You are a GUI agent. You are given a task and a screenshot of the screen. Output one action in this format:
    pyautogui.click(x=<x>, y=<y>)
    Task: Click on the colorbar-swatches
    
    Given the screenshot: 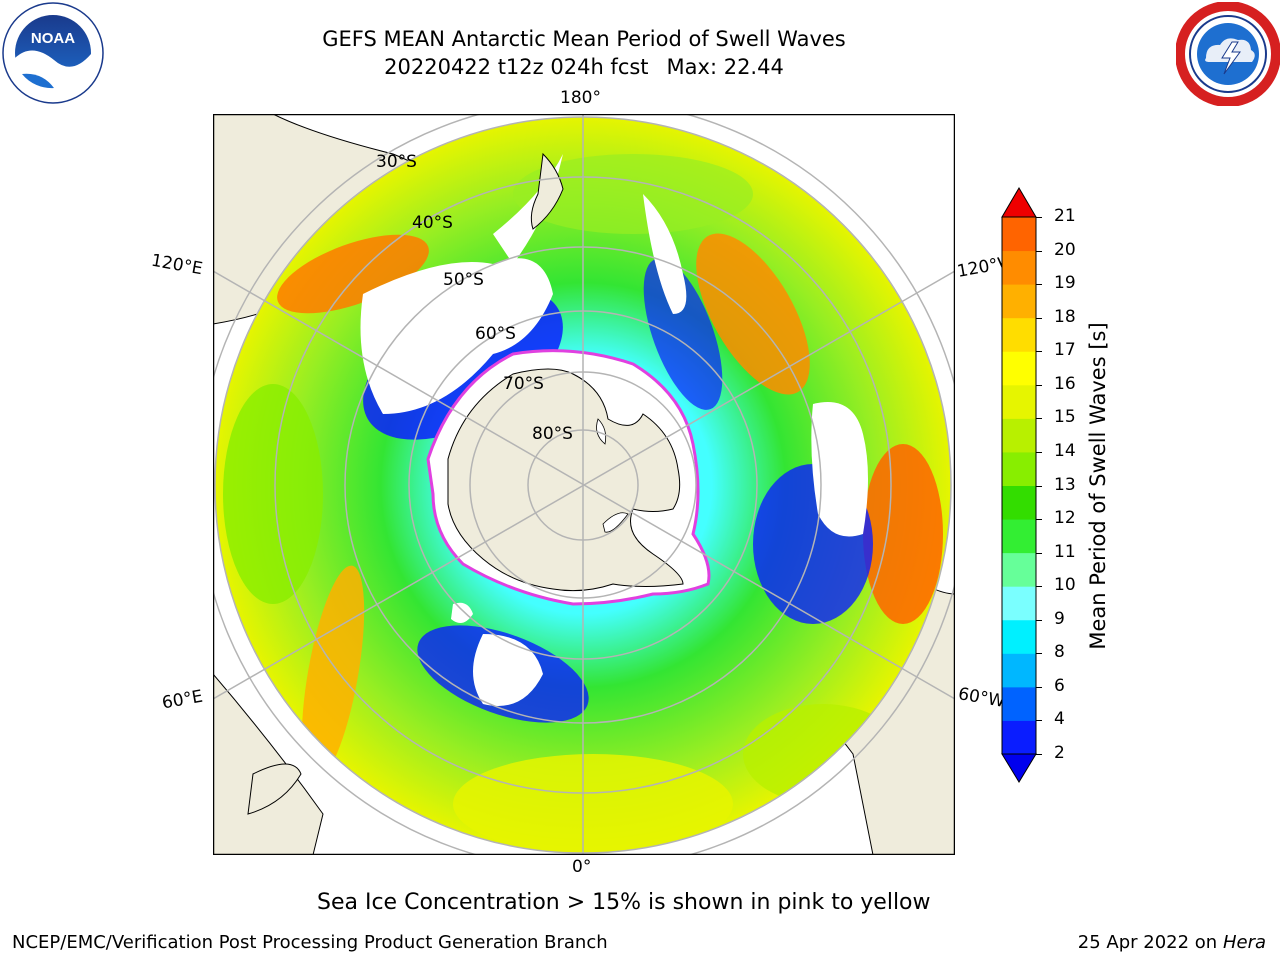 What is the action you would take?
    pyautogui.click(x=1019, y=486)
    